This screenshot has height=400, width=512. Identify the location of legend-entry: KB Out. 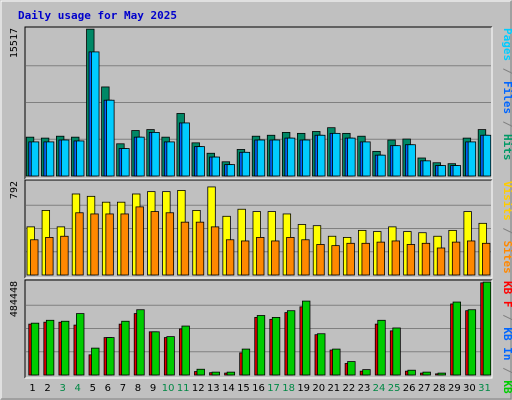
(506, 390).